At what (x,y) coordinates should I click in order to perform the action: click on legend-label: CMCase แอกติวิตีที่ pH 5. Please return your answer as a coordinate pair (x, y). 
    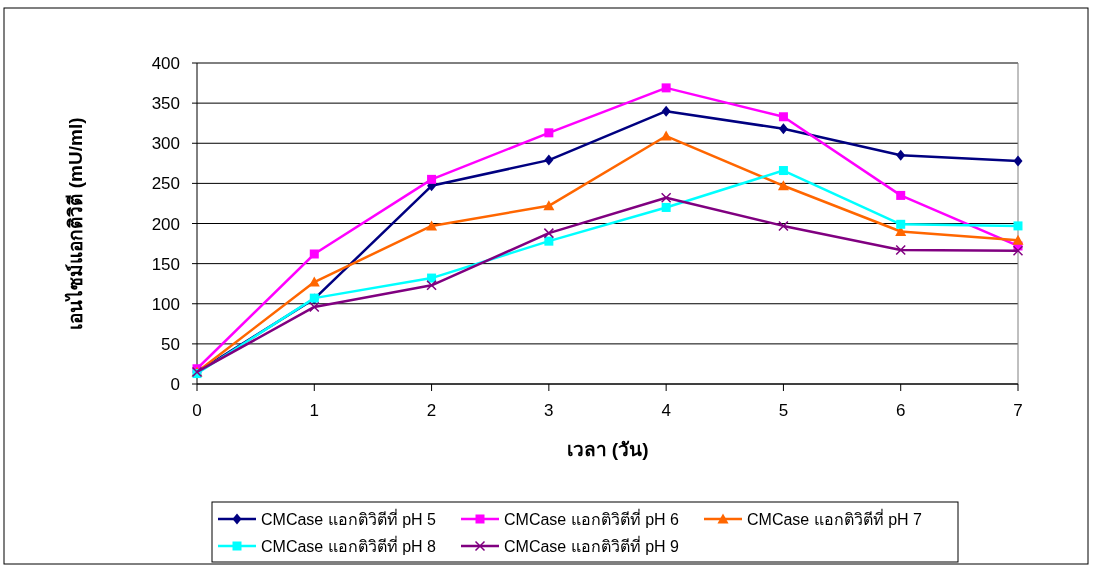
    Looking at the image, I should click on (349, 518).